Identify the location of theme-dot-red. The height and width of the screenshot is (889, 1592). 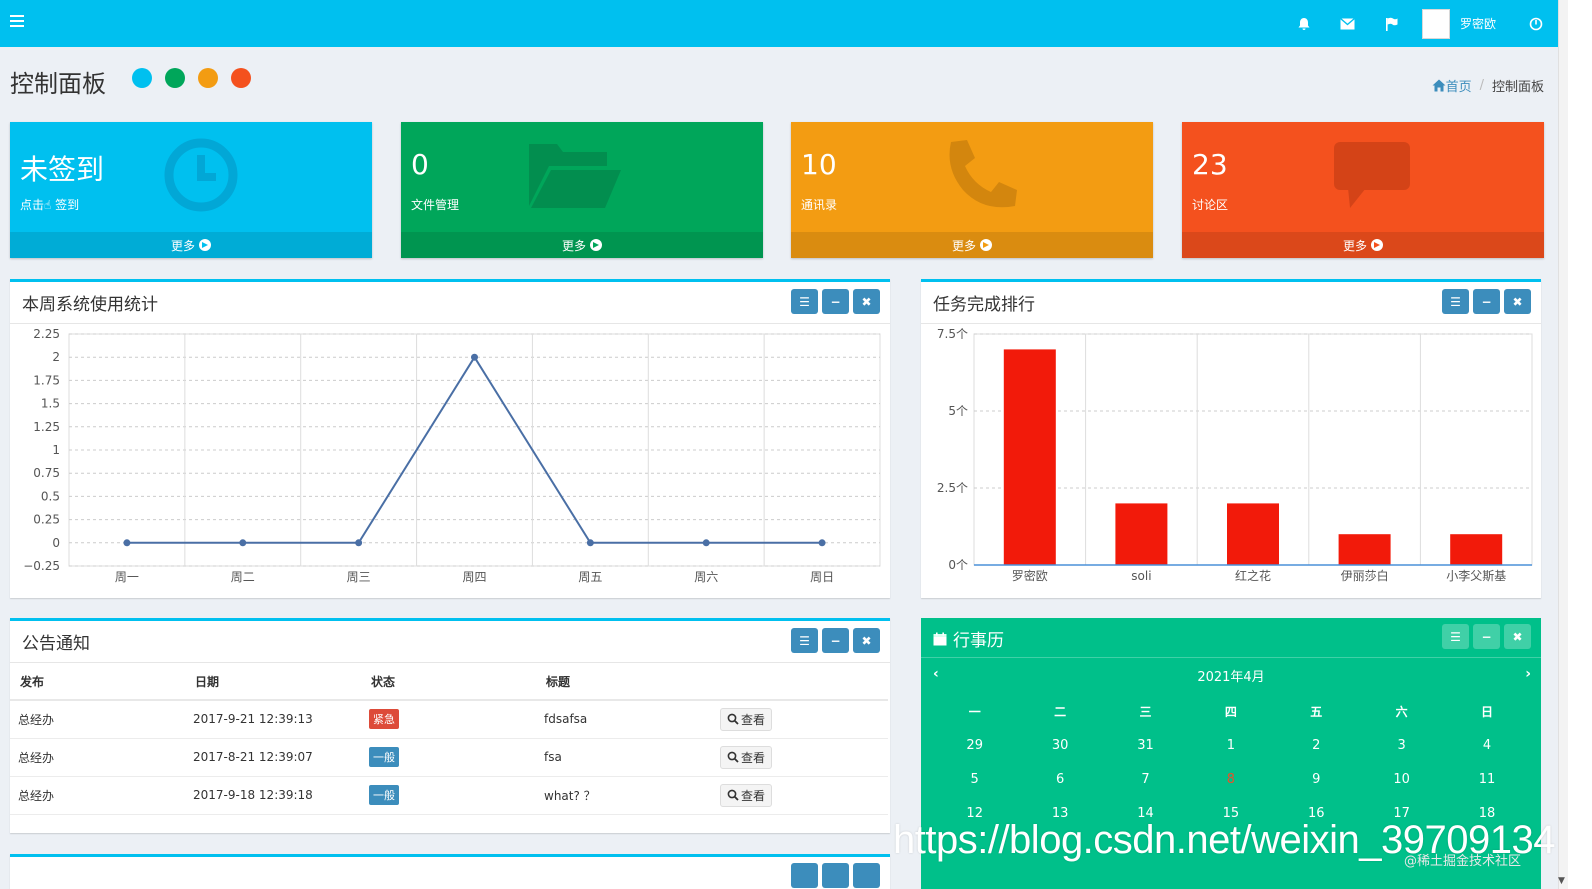
(241, 78).